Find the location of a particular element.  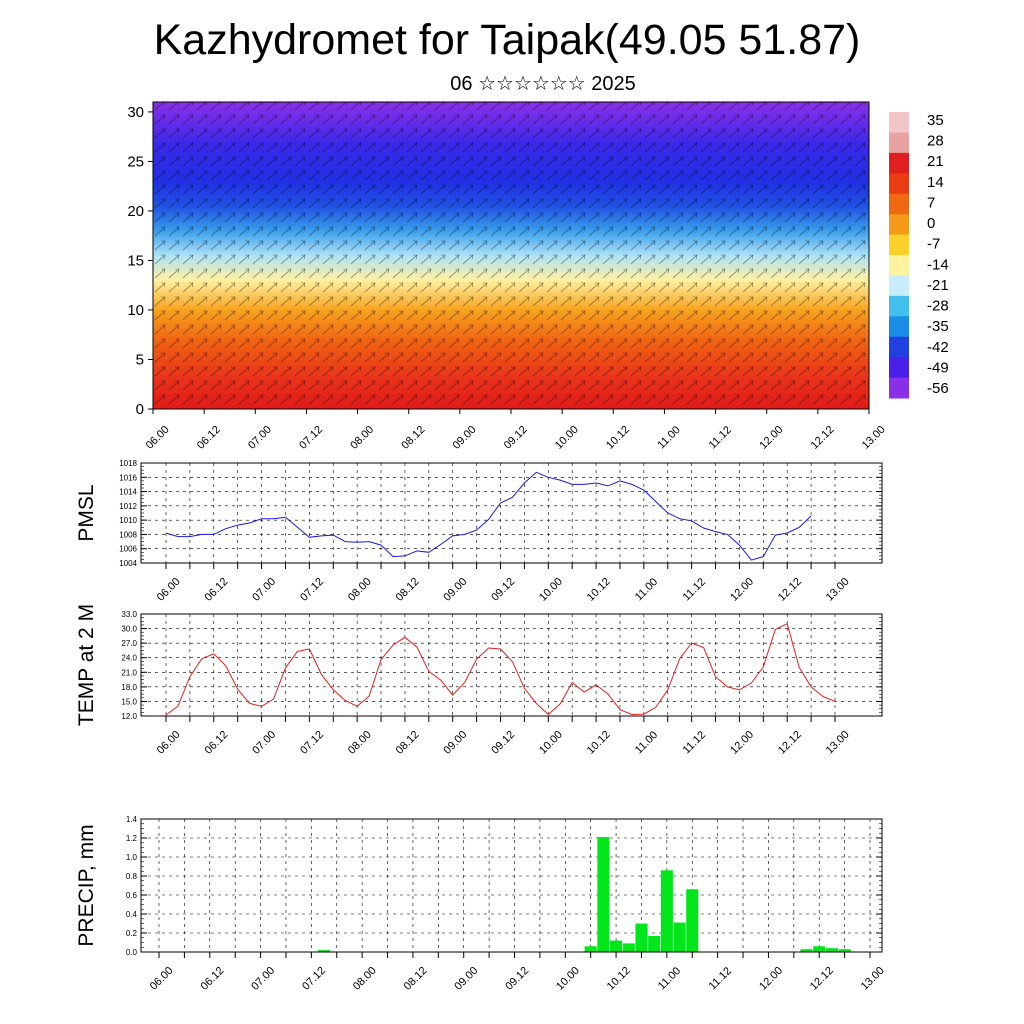

y-tick-label: 27.0 is located at coordinates (129, 643).